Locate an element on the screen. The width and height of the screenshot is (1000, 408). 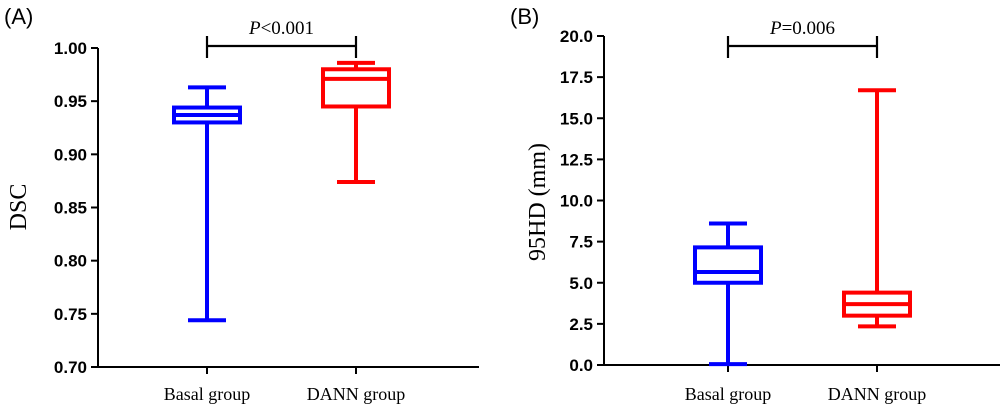
panel-label: (A) is located at coordinates (18, 16).